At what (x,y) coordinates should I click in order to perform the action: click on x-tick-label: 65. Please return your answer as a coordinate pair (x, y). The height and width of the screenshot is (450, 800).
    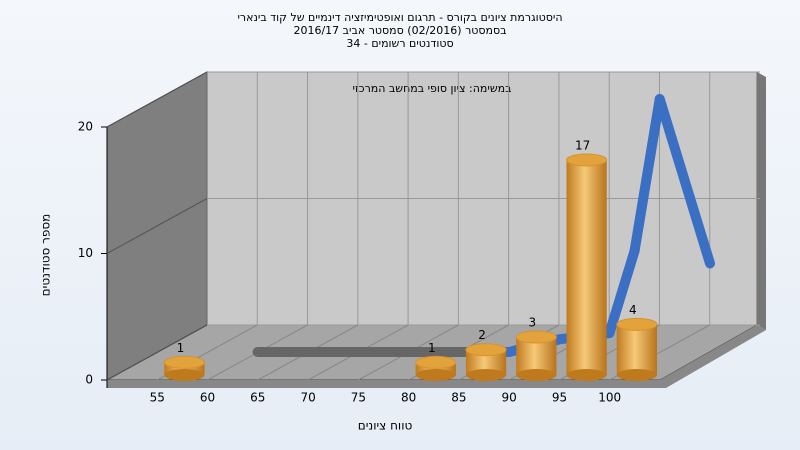
    Looking at the image, I should click on (257, 398).